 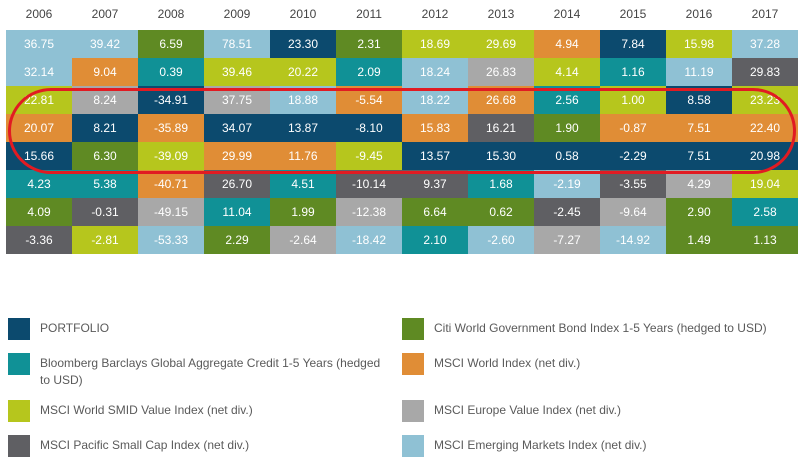 What do you see at coordinates (435, 72) in the screenshot?
I see `return-cell: 18.24` at bounding box center [435, 72].